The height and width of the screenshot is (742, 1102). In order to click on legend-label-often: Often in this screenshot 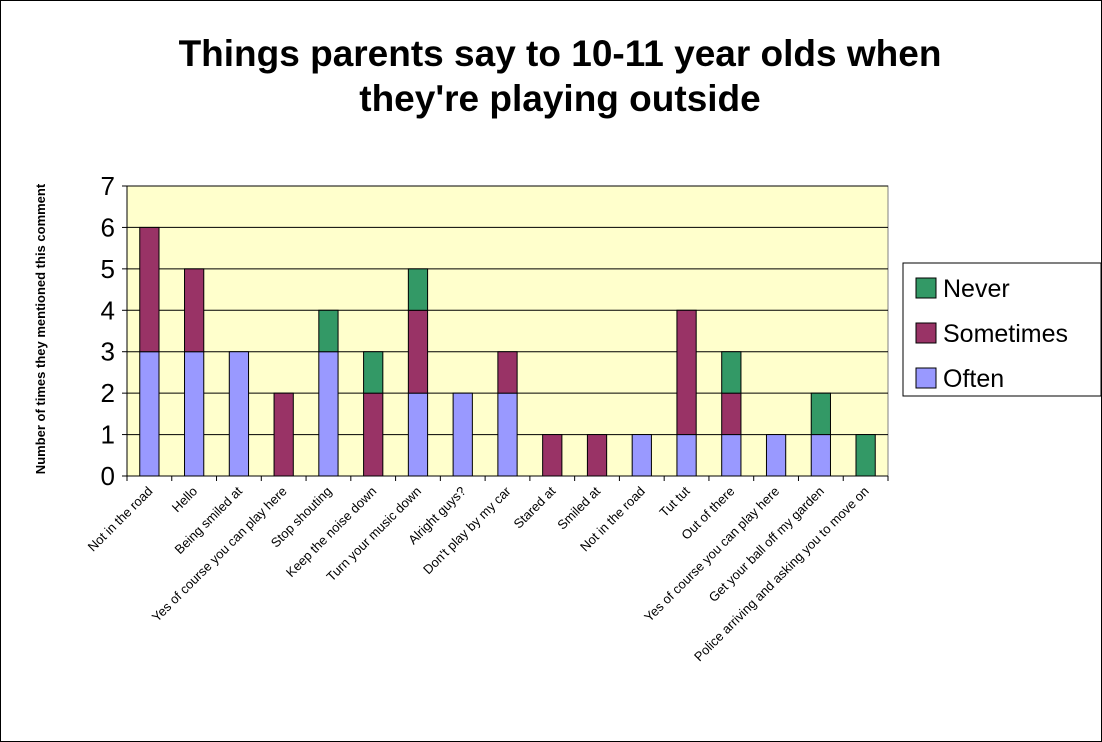, I will do `click(973, 379)`.